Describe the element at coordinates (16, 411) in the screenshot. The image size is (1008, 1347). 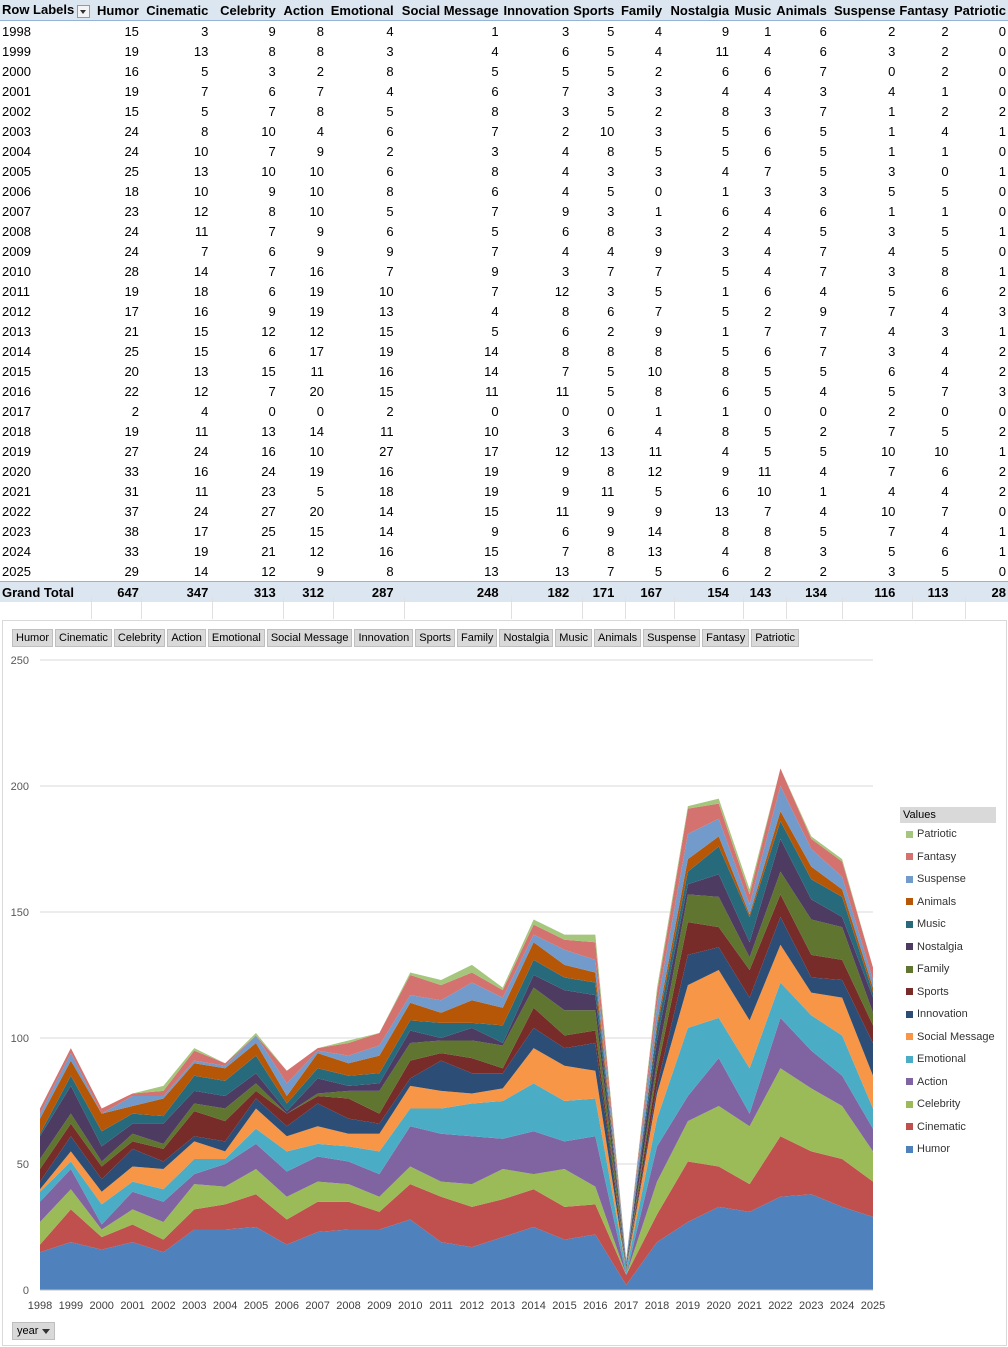
I see `row-label: 2017` at that location.